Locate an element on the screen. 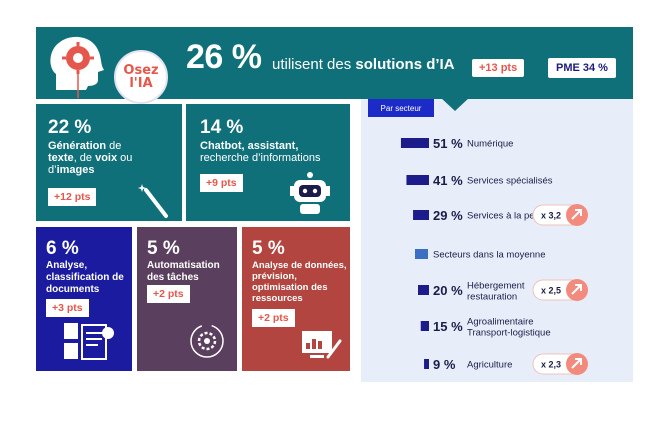 The width and height of the screenshot is (650, 433). sector-label: Services spécialisés is located at coordinates (510, 181).